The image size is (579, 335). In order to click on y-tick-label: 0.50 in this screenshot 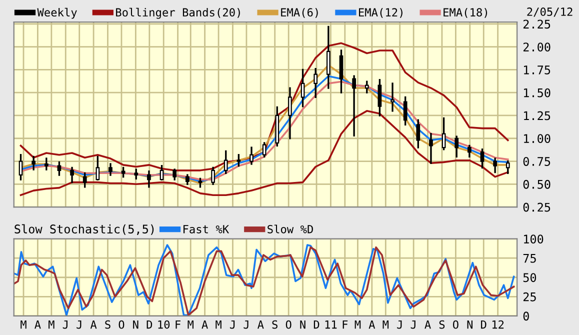, I will do `click(536, 184)`.